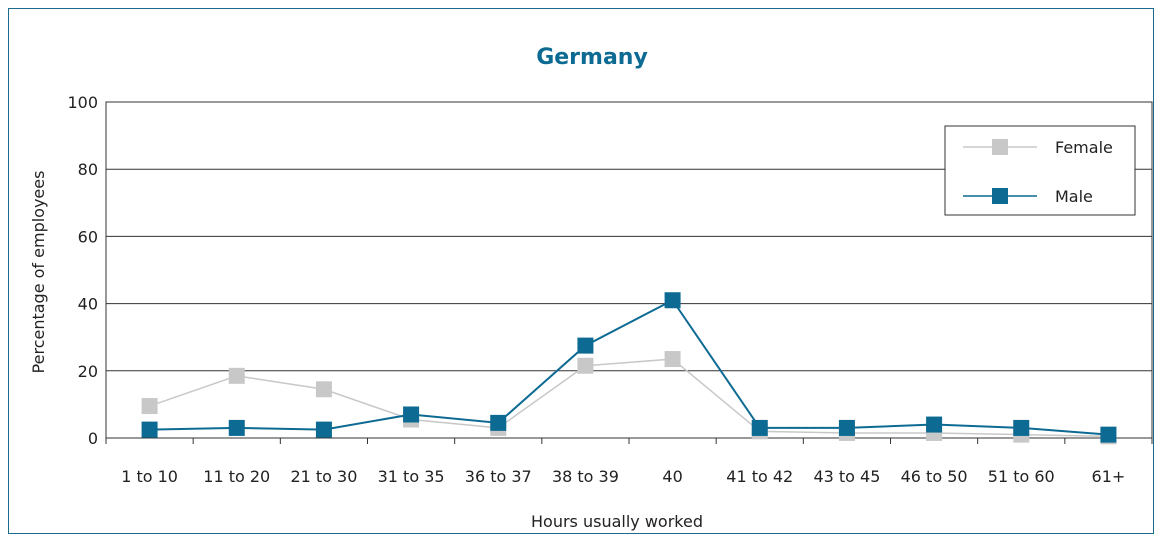 This screenshot has height=542, width=1163. I want to click on series-female, so click(629, 398).